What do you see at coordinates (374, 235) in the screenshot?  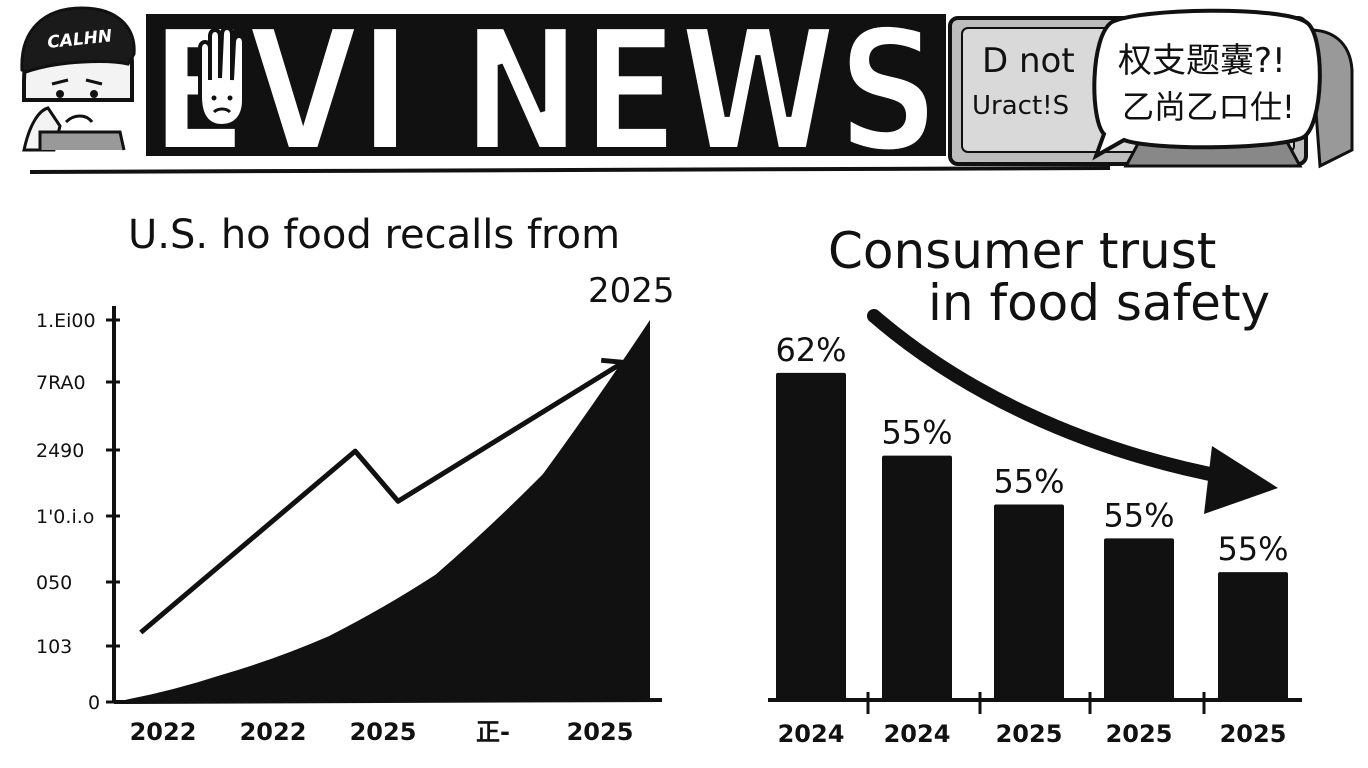 I see `recalls-chart-title-line-1: U.S. ho food recalls from` at bounding box center [374, 235].